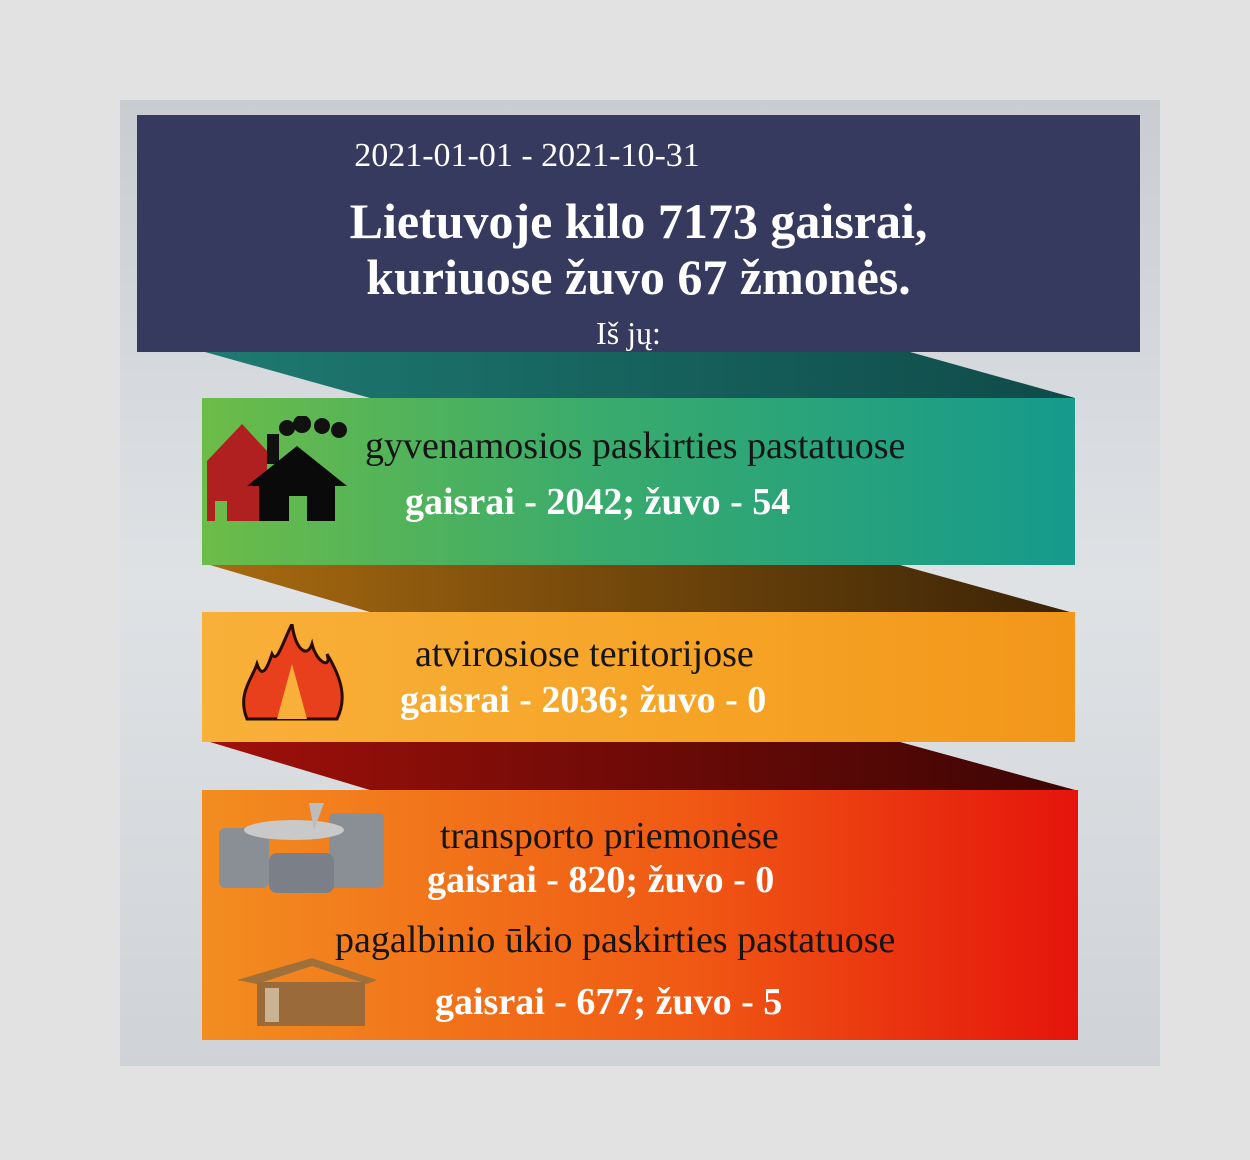 The image size is (1250, 1160). I want to click on category-stats: gaisrai - 2042; žuvo - 54, so click(598, 502).